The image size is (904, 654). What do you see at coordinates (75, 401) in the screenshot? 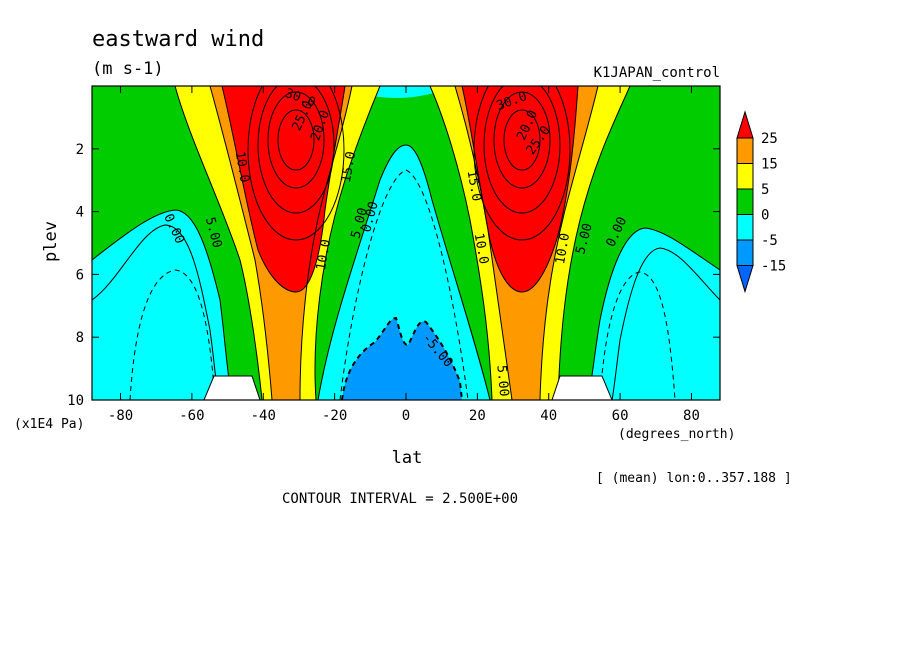
I see `y-tick-label: 10` at bounding box center [75, 401].